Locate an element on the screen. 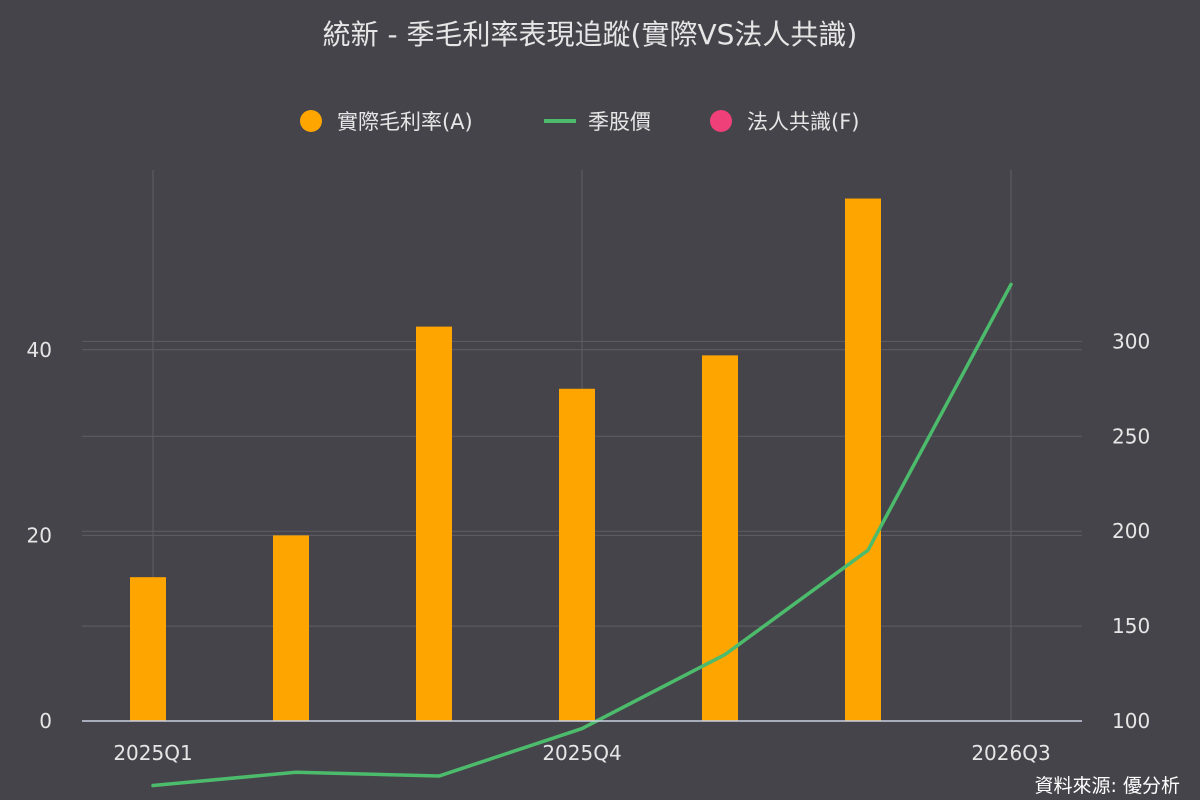 This screenshot has width=1200, height=800. y-left-tick: 0 is located at coordinates (45, 721).